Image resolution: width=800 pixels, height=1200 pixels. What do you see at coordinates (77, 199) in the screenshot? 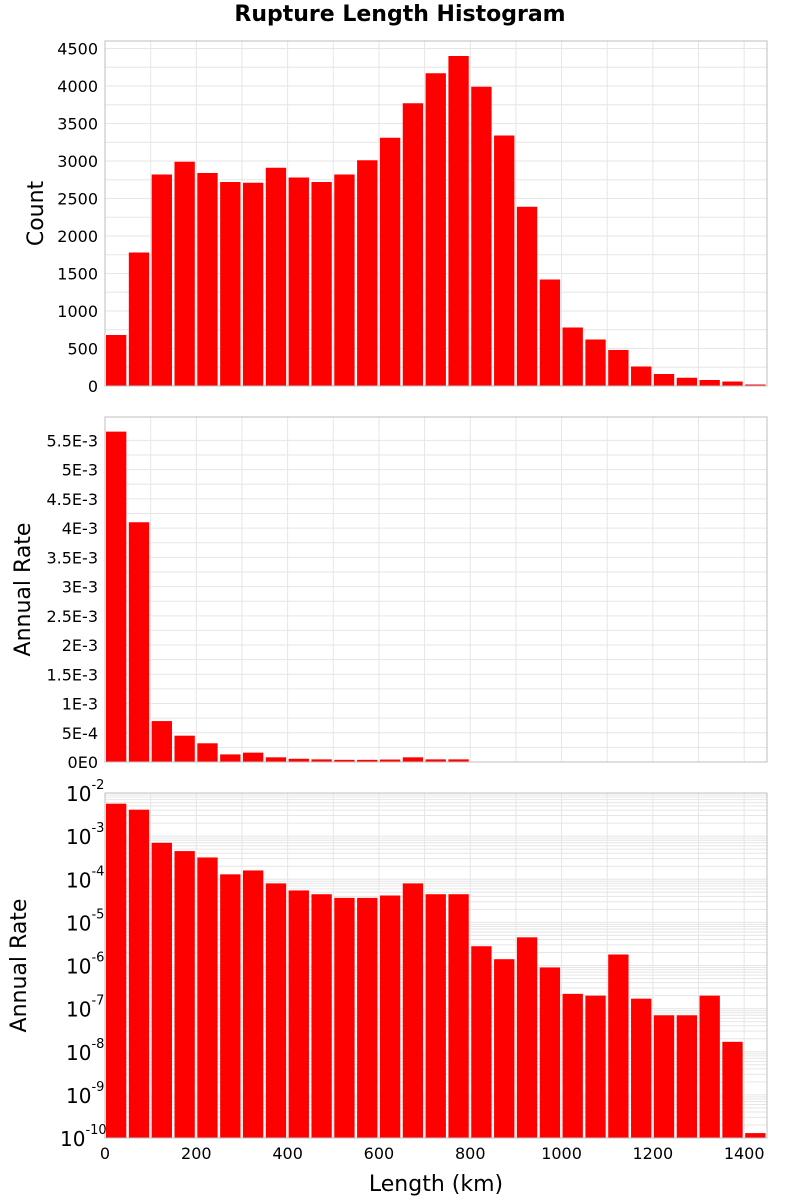
I see `count-ytick-label: 2500` at bounding box center [77, 199].